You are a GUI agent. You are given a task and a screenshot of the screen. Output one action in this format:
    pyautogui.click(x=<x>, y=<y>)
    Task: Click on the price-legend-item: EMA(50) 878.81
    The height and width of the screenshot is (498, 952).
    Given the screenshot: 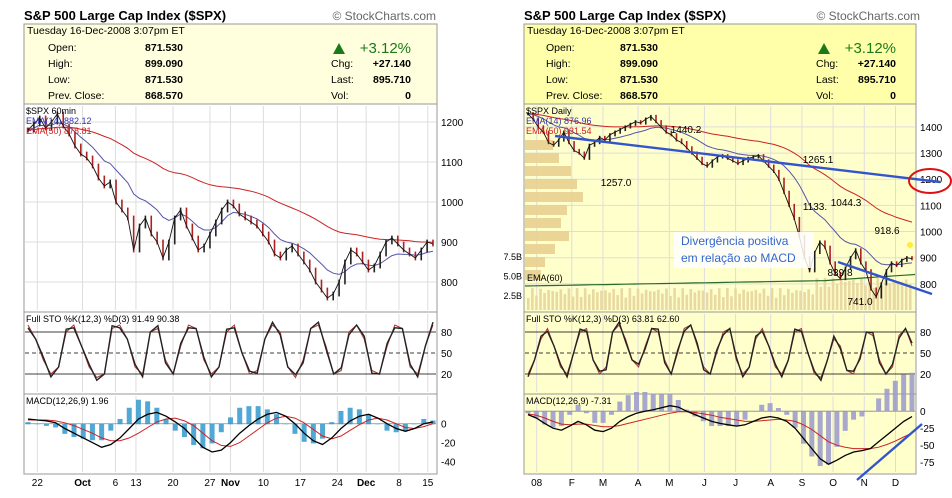 What is the action you would take?
    pyautogui.click(x=59, y=131)
    